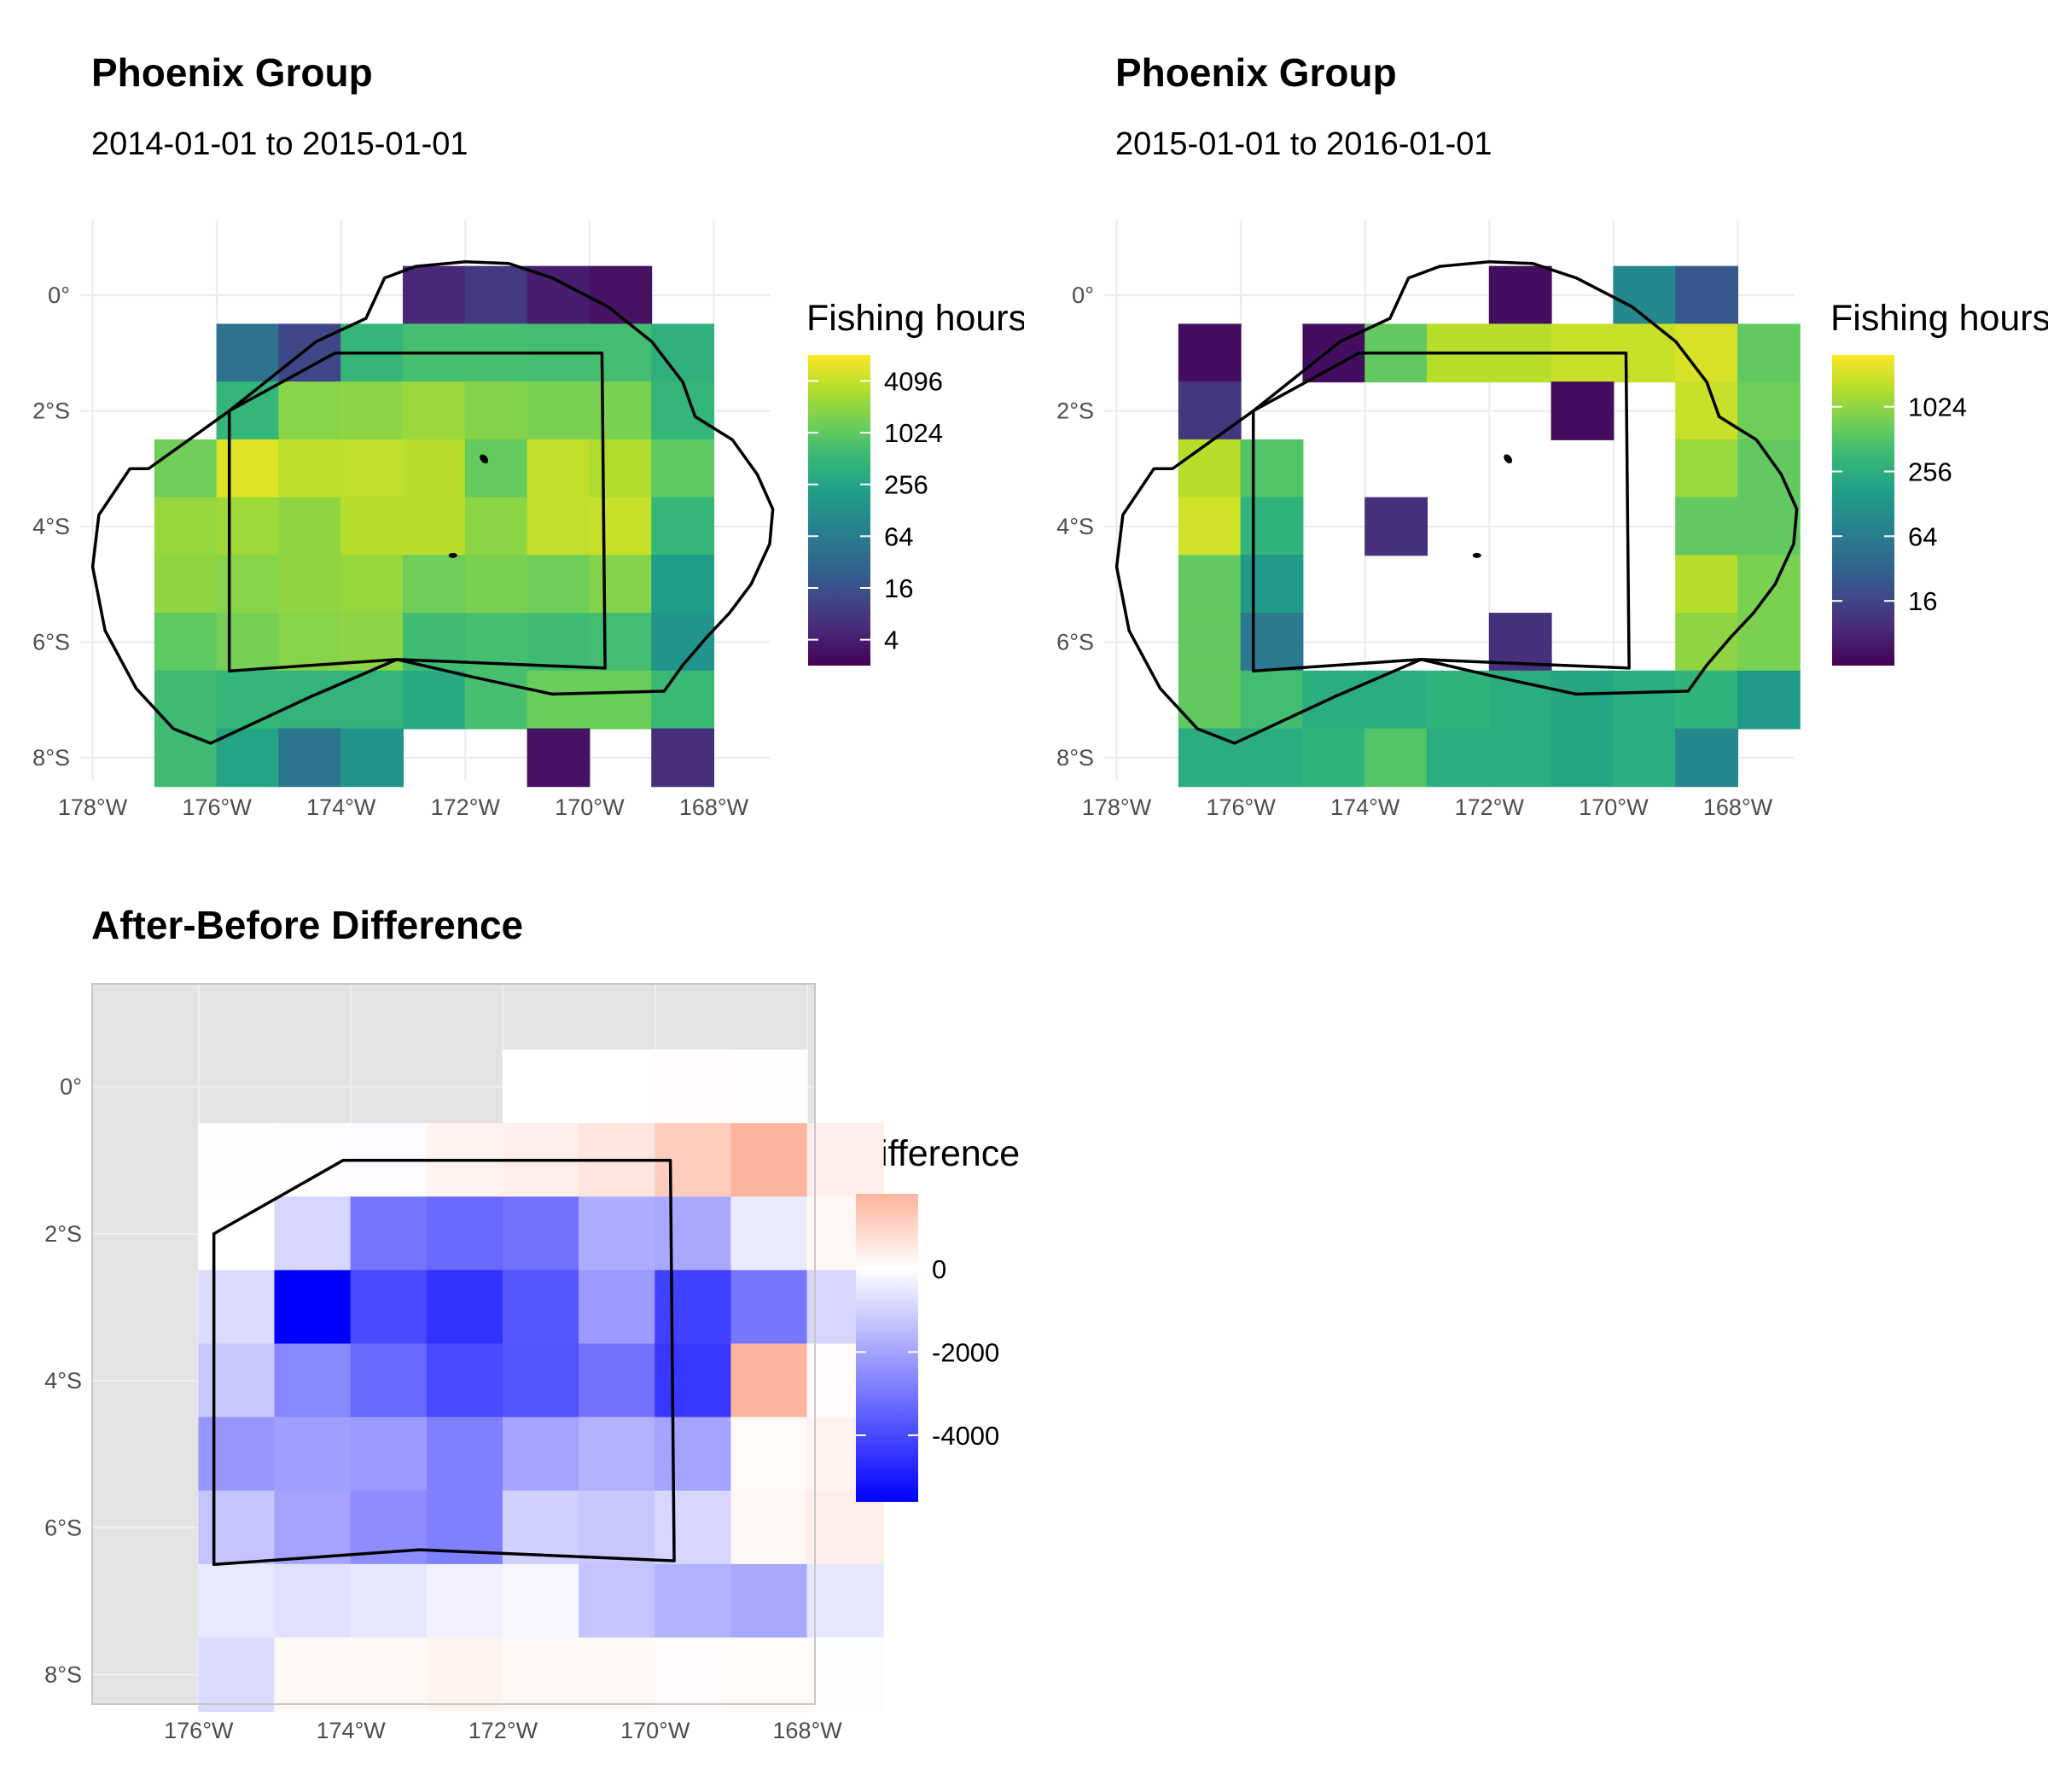 This screenshot has height=1792, width=2048. I want to click on y-tick-label: 8°S, so click(51, 758).